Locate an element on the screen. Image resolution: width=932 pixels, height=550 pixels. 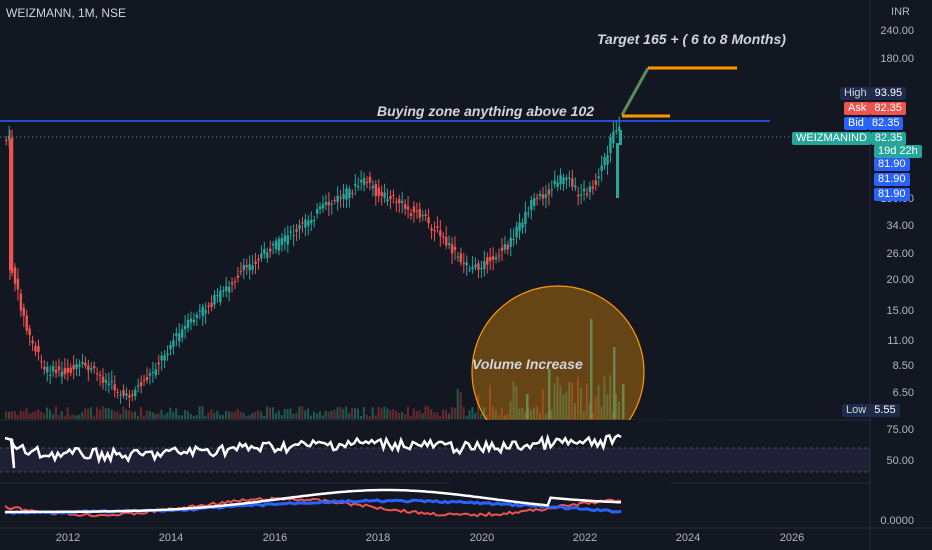
target-annotation: Target 165 + ( 6 to 8 Months) is located at coordinates (691, 39).